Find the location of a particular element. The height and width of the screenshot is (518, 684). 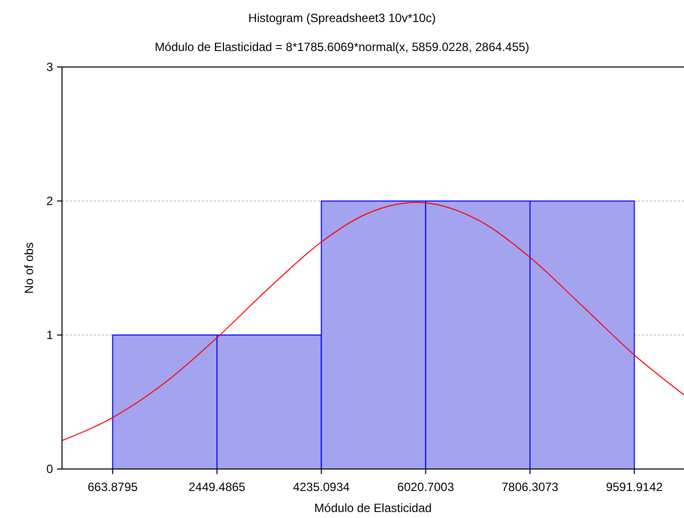

y-tick-label: 3 is located at coordinates (50, 67).